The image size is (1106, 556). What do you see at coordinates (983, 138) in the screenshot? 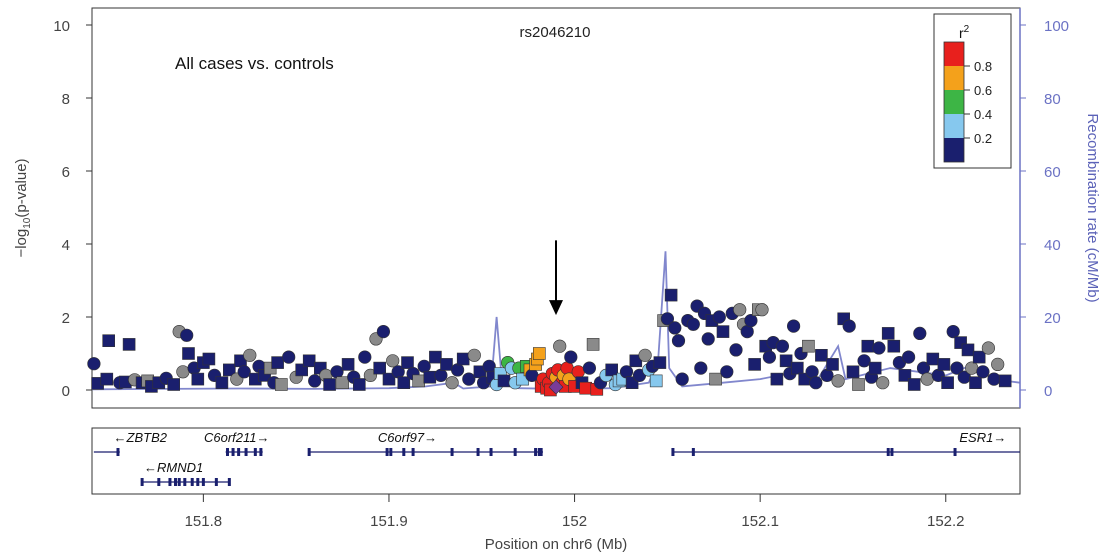
I see `legend-label: 0.2` at bounding box center [983, 138].